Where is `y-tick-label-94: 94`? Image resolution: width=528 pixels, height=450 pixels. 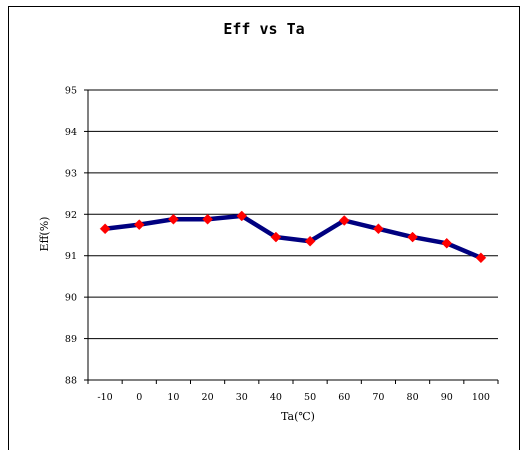
y-tick-label-94: 94 is located at coordinates (71, 132).